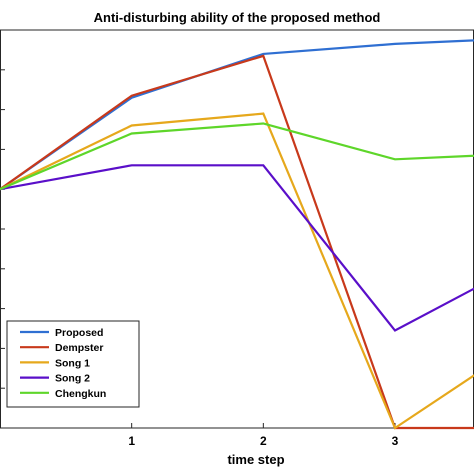 The height and width of the screenshot is (474, 474). What do you see at coordinates (79, 348) in the screenshot?
I see `legend-label: Dempster` at bounding box center [79, 348].